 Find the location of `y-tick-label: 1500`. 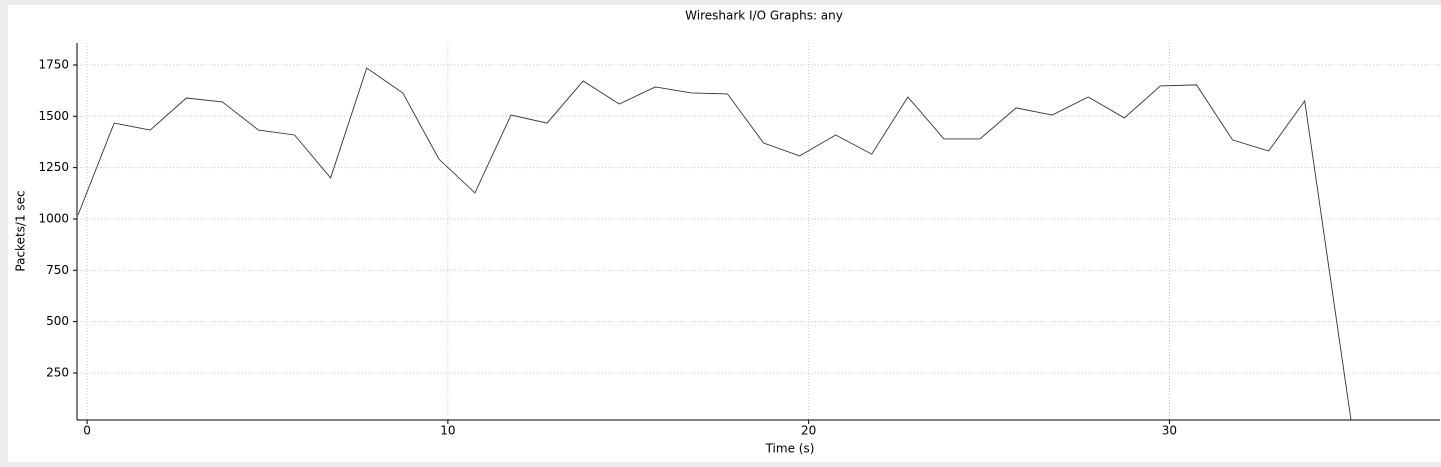

y-tick-label: 1500 is located at coordinates (53, 116).